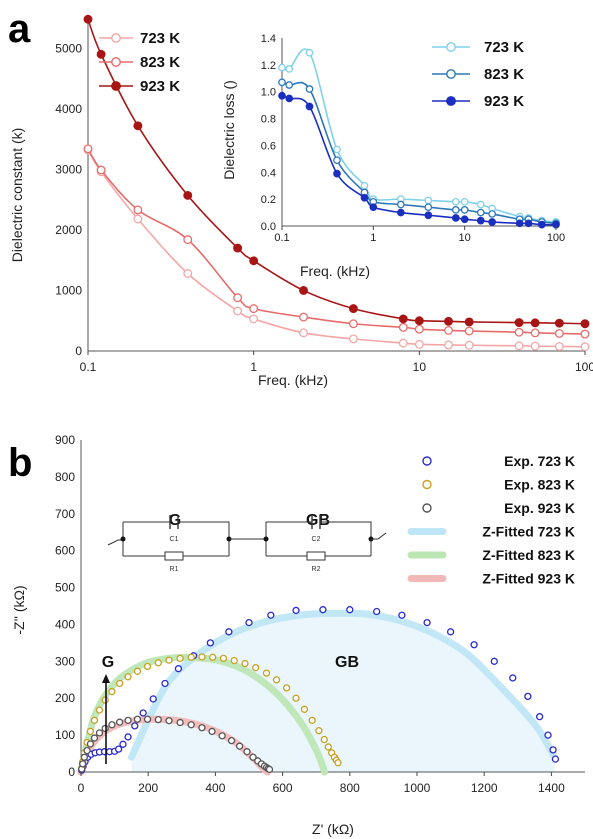 Image resolution: width=593 pixels, height=839 pixels. What do you see at coordinates (350, 788) in the screenshot?
I see `panel-b-xtick-label: 800` at bounding box center [350, 788].